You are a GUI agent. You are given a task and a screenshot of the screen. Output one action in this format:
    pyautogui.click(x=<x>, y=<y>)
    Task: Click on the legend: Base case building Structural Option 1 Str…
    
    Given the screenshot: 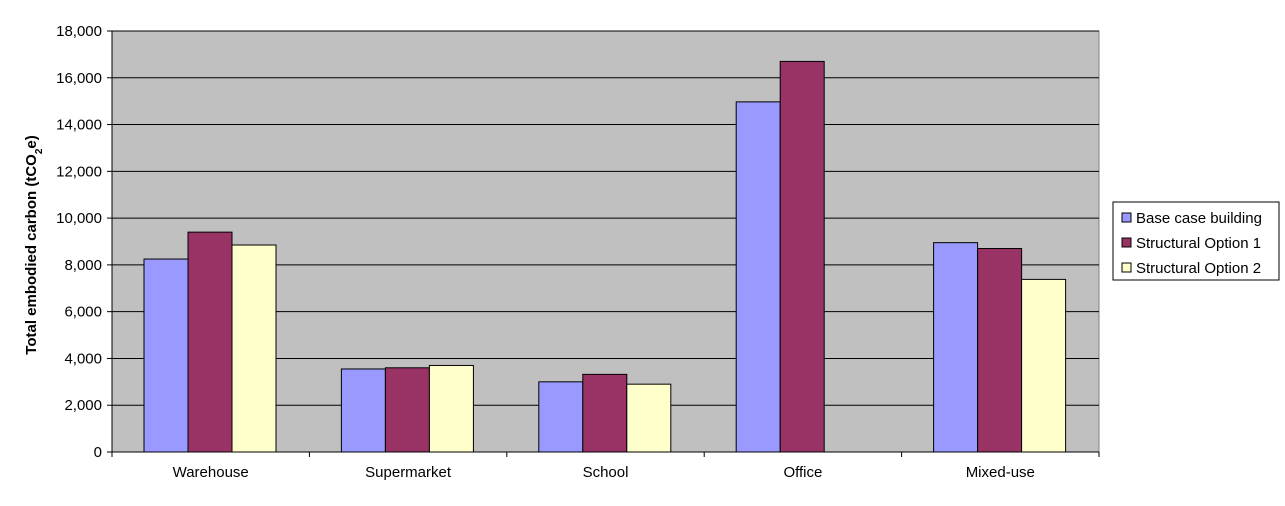 What is the action you would take?
    pyautogui.click(x=1196, y=241)
    